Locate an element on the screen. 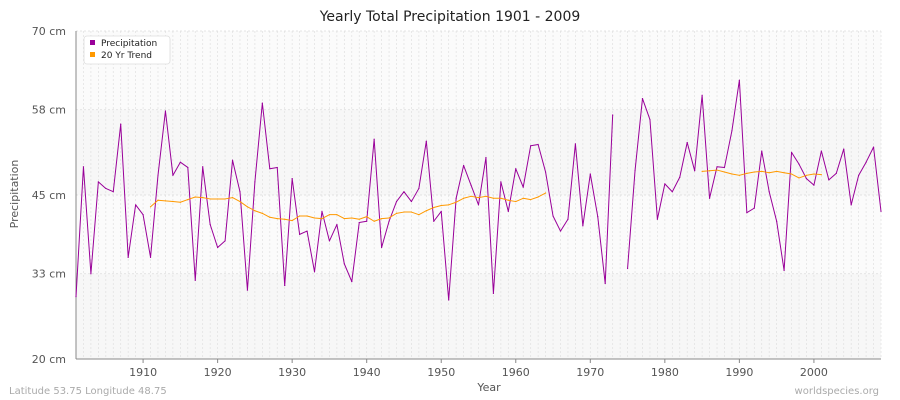 The width and height of the screenshot is (900, 400). legend-label-trend: 20 Yr Trend is located at coordinates (126, 56).